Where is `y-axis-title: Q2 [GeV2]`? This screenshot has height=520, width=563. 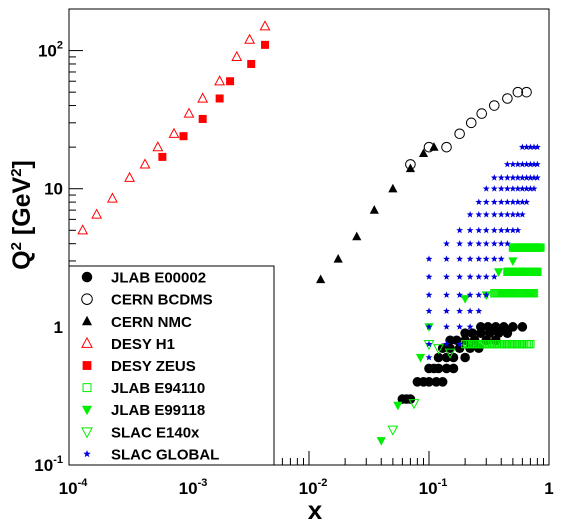
y-axis-title: Q2 [GeV2] is located at coordinates (22, 215).